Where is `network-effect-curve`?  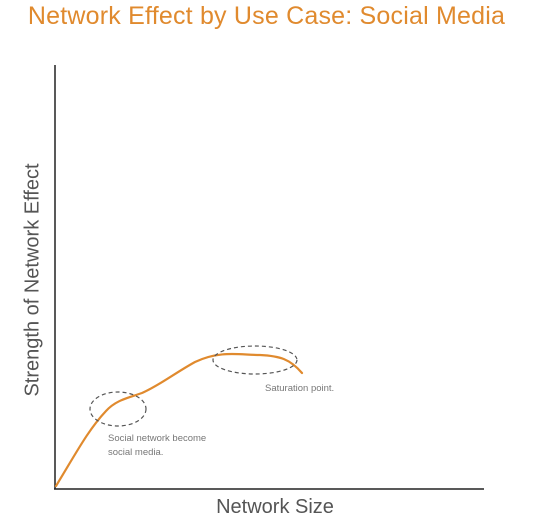
network-effect-curve is located at coordinates (179, 420).